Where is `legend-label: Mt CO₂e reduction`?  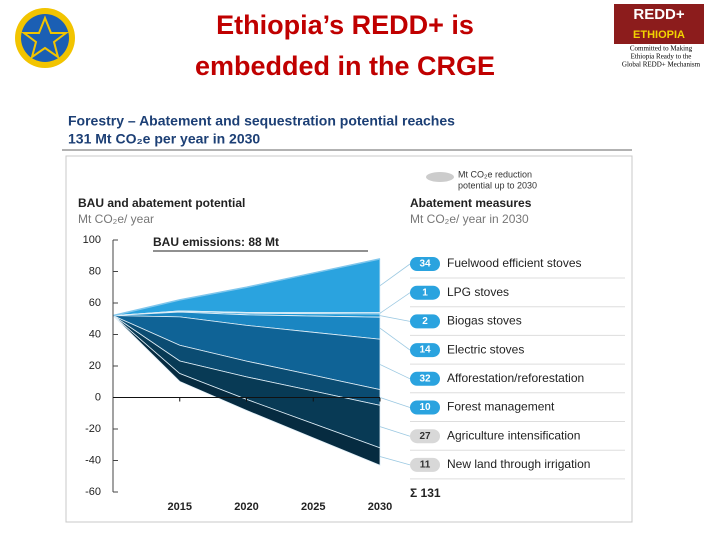
legend-label: Mt CO₂e reduction is located at coordinates (495, 174).